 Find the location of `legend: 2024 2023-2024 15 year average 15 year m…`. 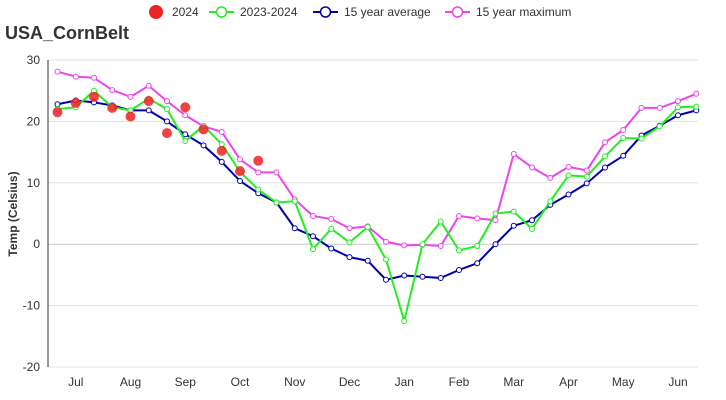

legend: 2024 2023-2024 15 year average 15 year m… is located at coordinates (360, 12).